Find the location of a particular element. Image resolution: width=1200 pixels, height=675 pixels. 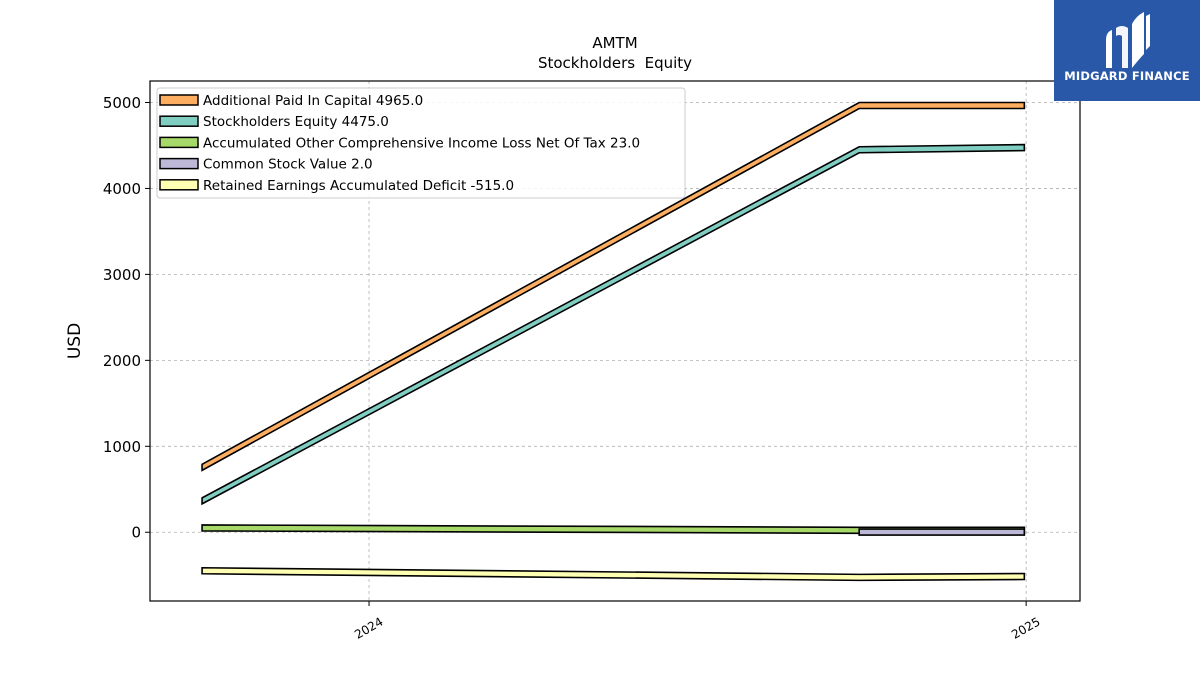

legend-label: Additional Paid In Capital 4965.0 is located at coordinates (313, 101).